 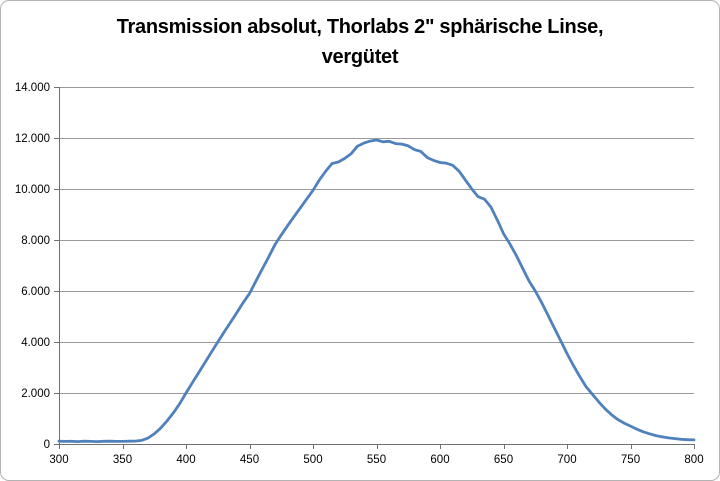 I want to click on y-tick-label: 0, so click(x=47, y=445).